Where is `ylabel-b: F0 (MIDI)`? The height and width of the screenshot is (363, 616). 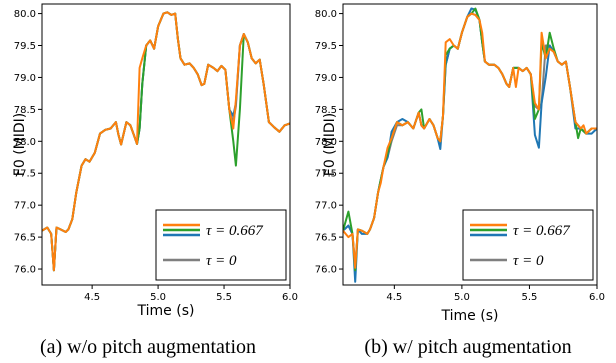
ylabel-b: F0 (MIDI) is located at coordinates (330, 144).